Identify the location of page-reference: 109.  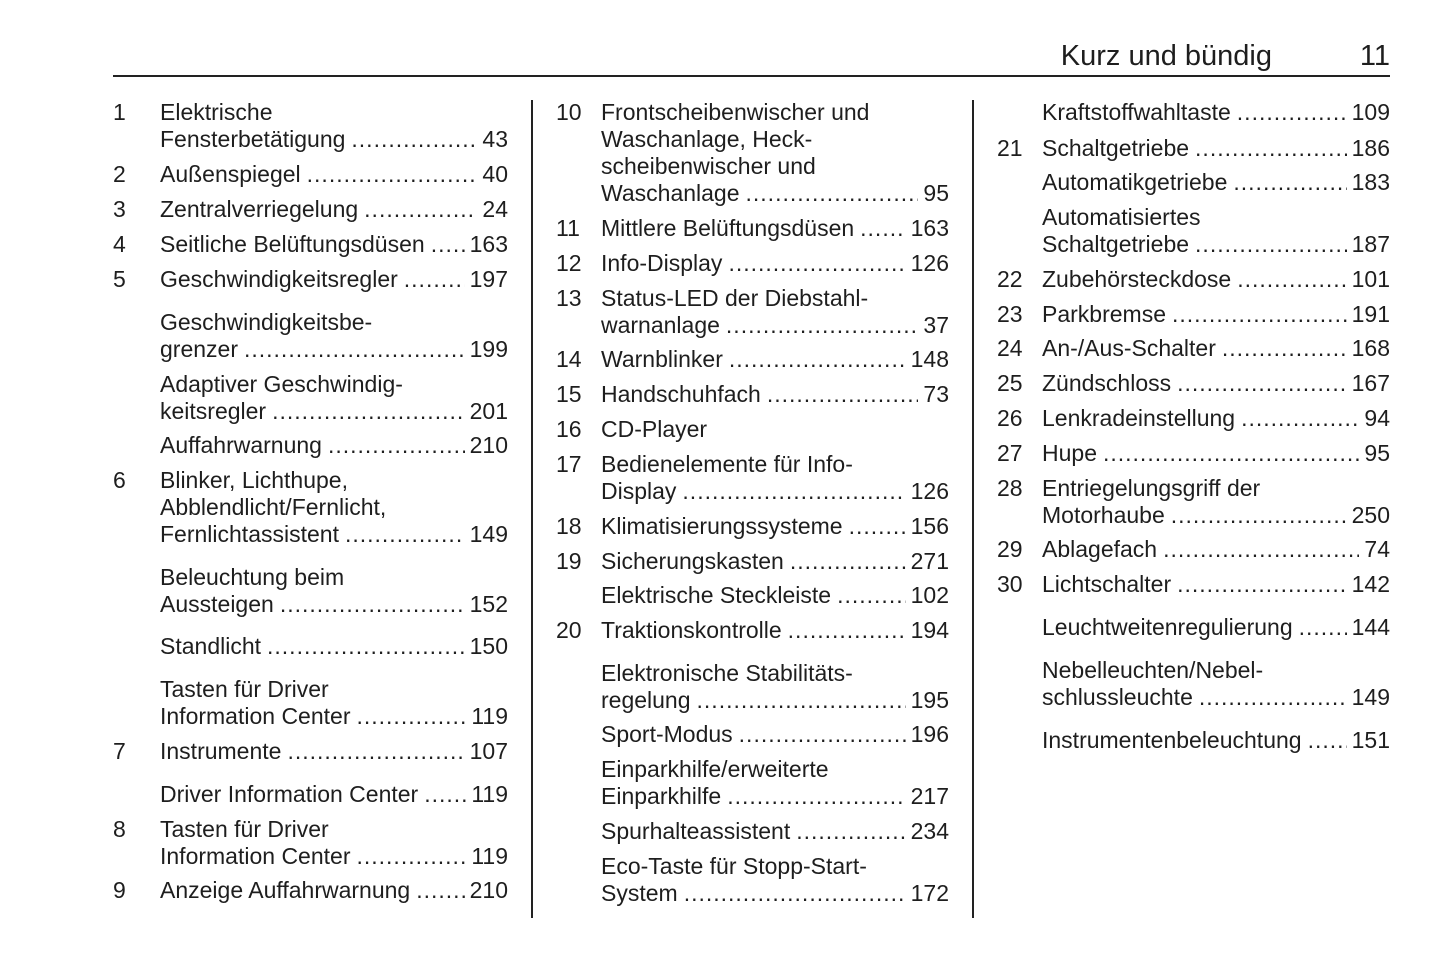
(1370, 112).